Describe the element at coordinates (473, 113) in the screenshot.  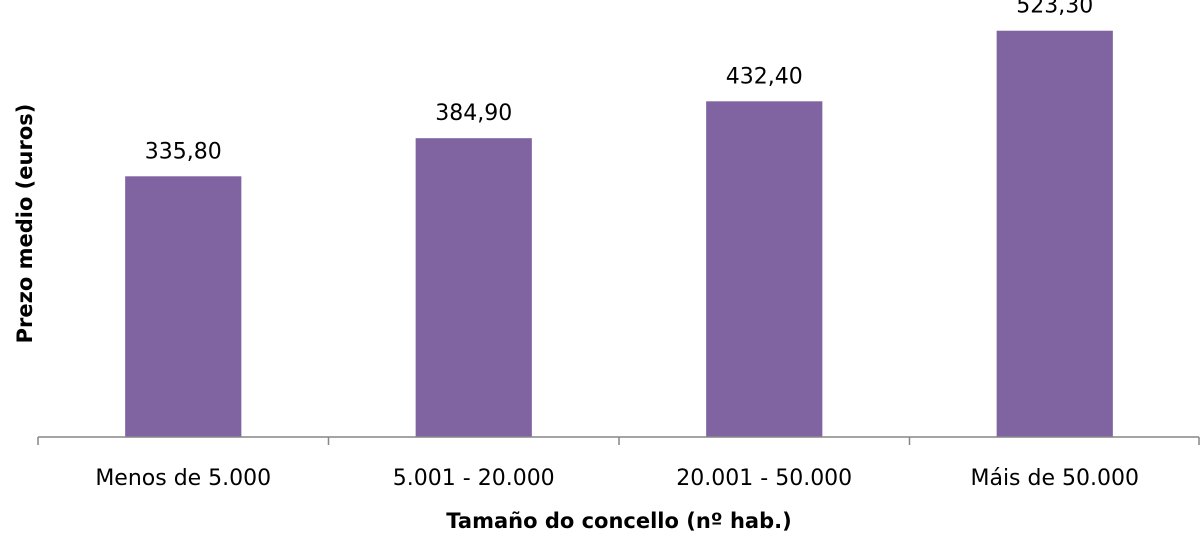
I see `data-label-2: 384,90` at that location.